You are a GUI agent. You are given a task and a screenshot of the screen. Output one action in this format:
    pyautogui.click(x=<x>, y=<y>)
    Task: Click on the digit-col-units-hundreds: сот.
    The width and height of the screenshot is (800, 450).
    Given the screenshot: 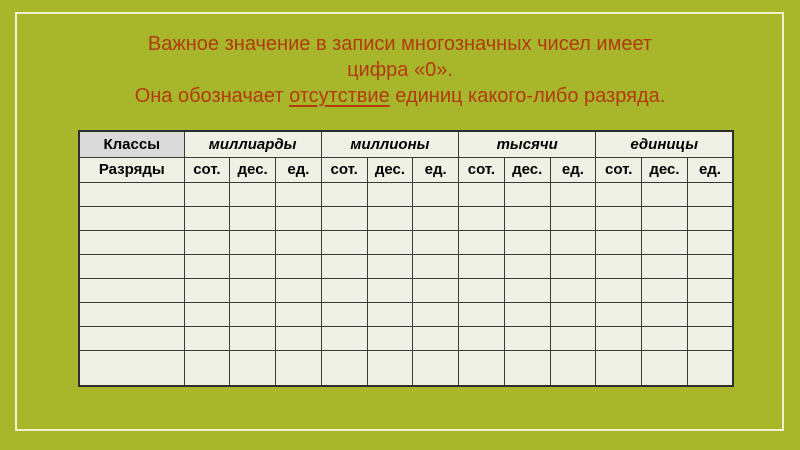 What is the action you would take?
    pyautogui.click(x=619, y=169)
    